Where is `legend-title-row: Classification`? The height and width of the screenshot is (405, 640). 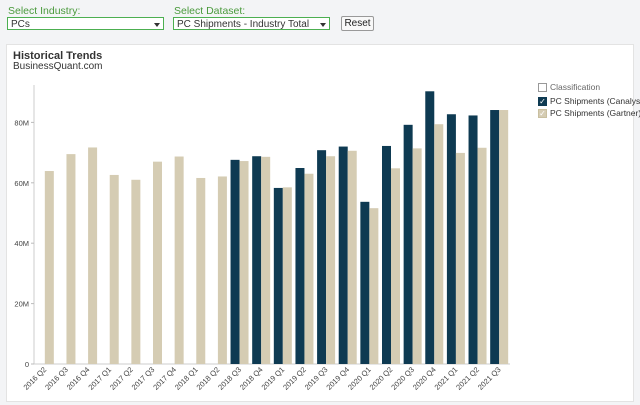 legend-title-row: Classification is located at coordinates (589, 88).